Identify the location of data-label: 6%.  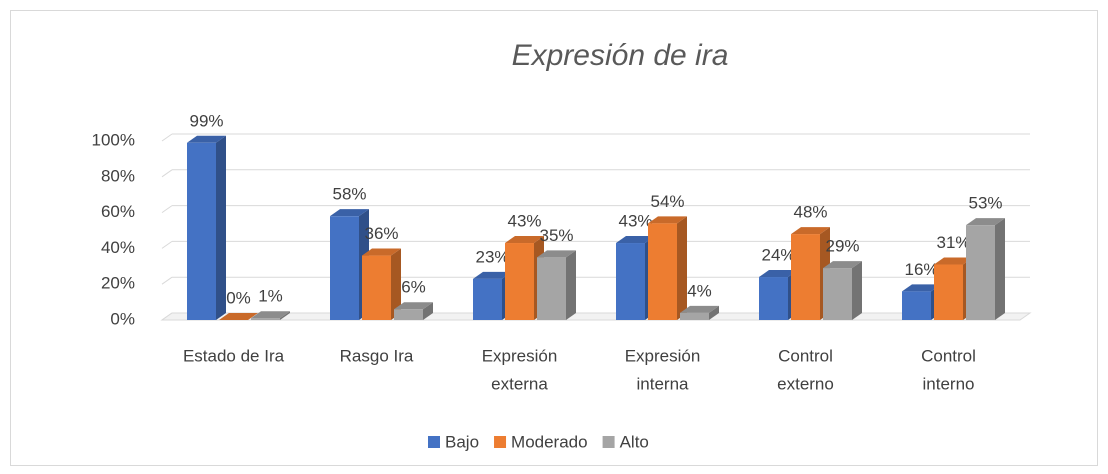
(413, 287).